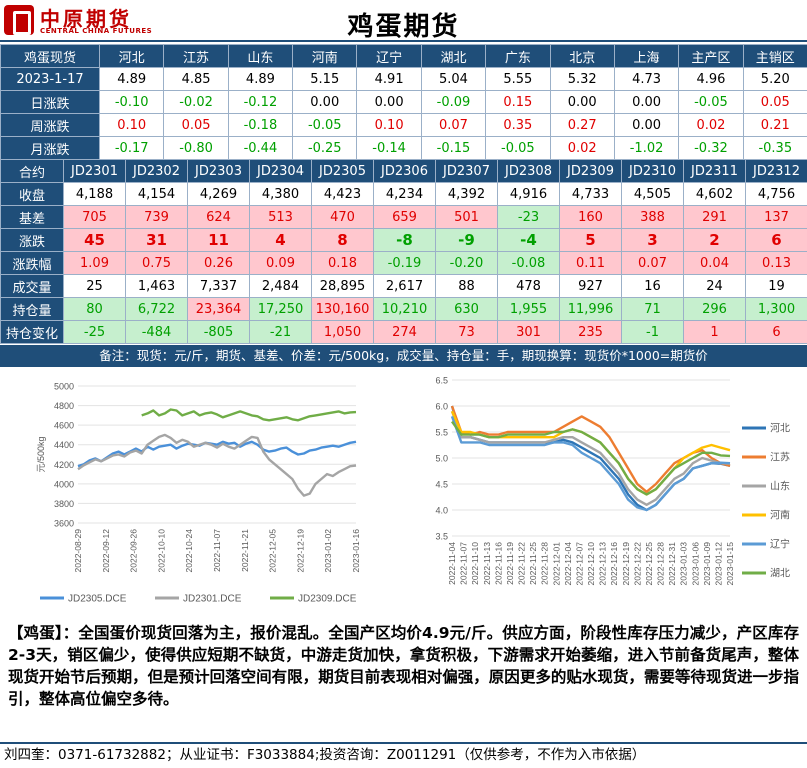 This screenshot has height=768, width=807. What do you see at coordinates (441, 433) in the screenshot?
I see `y-tick-label: 5.5` at bounding box center [441, 433].